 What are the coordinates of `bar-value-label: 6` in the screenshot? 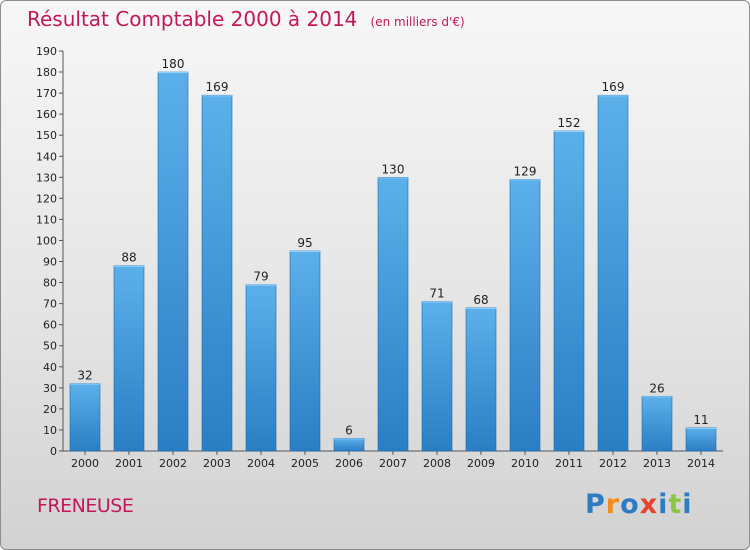 It's located at (349, 430).